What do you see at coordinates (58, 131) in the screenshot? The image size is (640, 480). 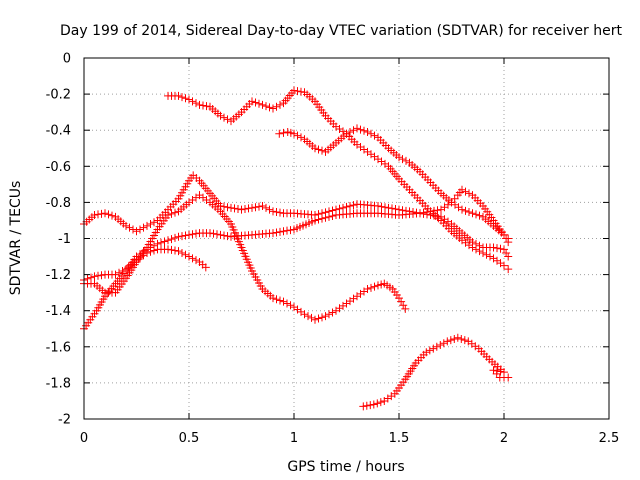 I see `y-tick-label: -0.4` at bounding box center [58, 131].